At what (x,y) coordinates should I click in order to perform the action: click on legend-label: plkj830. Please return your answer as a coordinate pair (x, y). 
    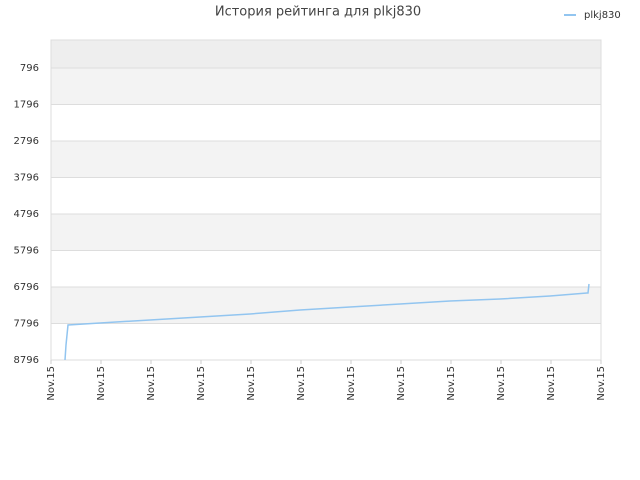
    Looking at the image, I should click on (602, 15).